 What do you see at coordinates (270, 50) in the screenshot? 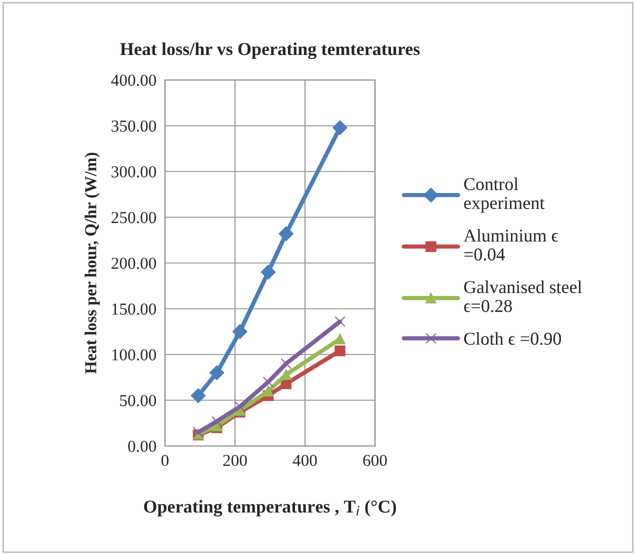
I see `chart-title: Heat loss/hr vs Operating temteratures` at bounding box center [270, 50].